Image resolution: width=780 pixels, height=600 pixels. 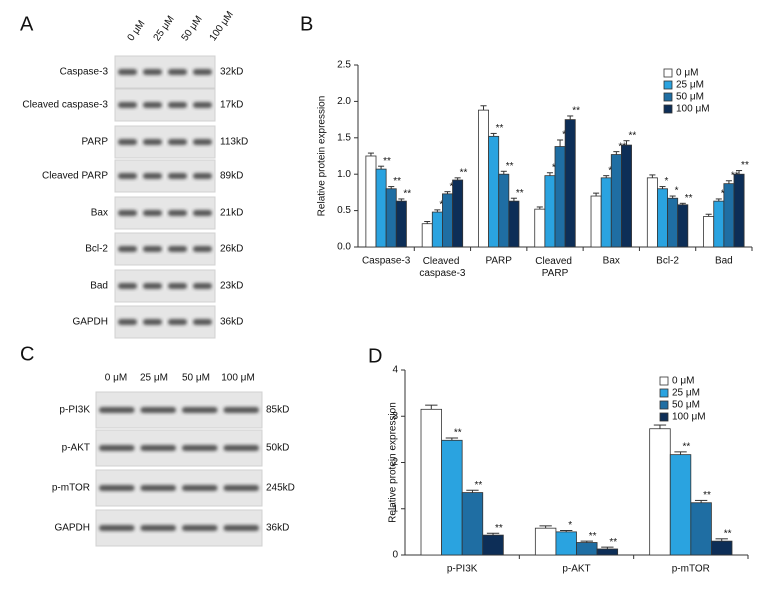 What do you see at coordinates (668, 73) in the screenshot?
I see `legend-swatch` at bounding box center [668, 73].